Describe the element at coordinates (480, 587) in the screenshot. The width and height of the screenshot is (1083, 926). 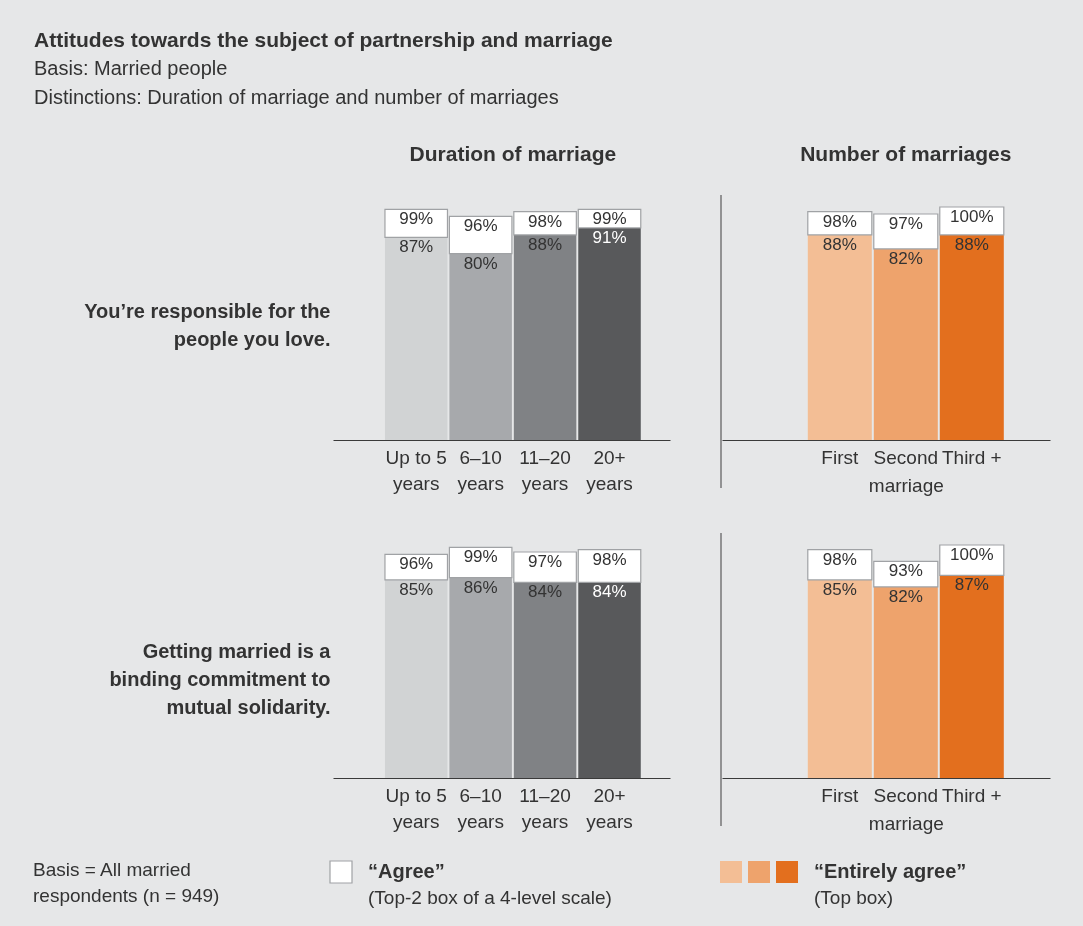
I see `data-label: 86%` at that location.